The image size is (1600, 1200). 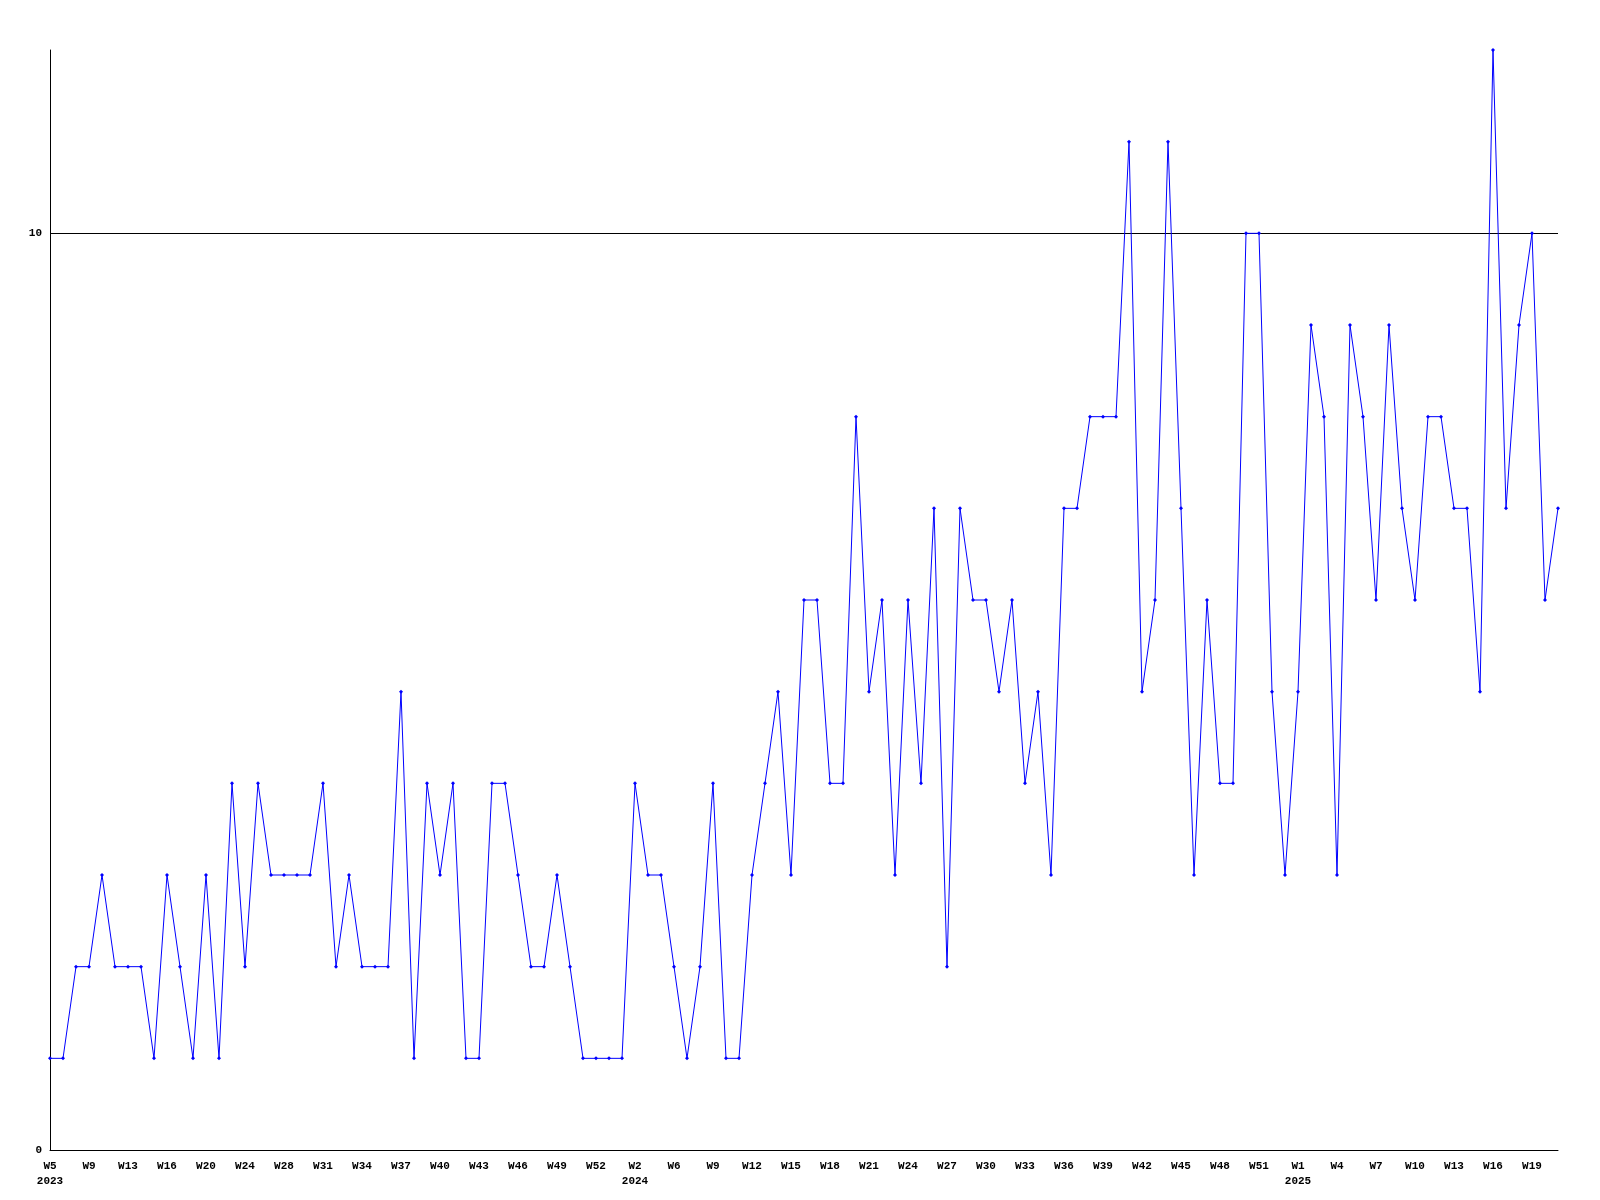 I want to click on x-tick-label: W6, so click(x=674, y=1165).